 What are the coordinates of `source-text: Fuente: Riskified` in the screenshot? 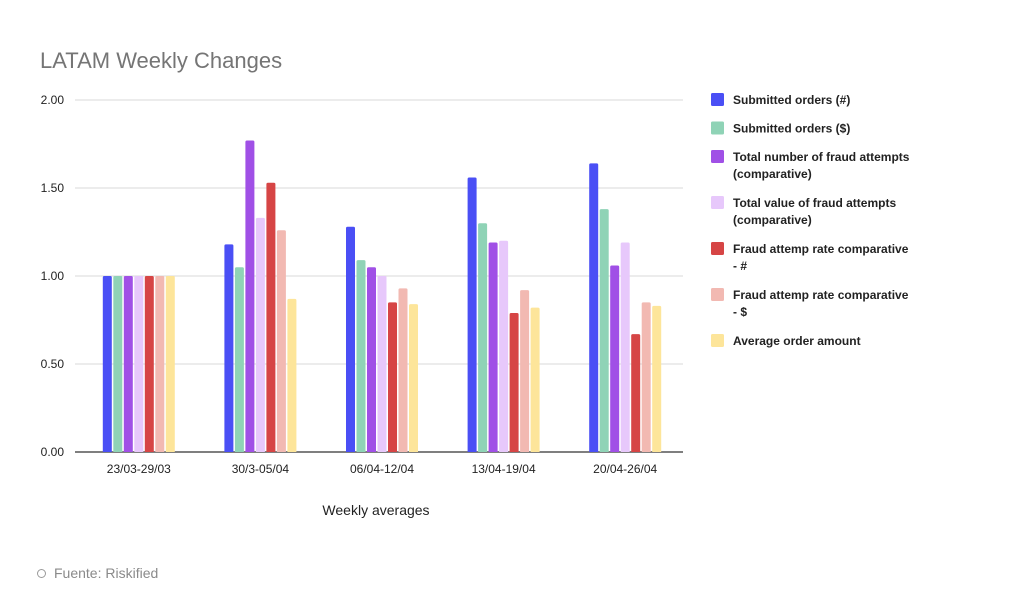 It's located at (106, 573).